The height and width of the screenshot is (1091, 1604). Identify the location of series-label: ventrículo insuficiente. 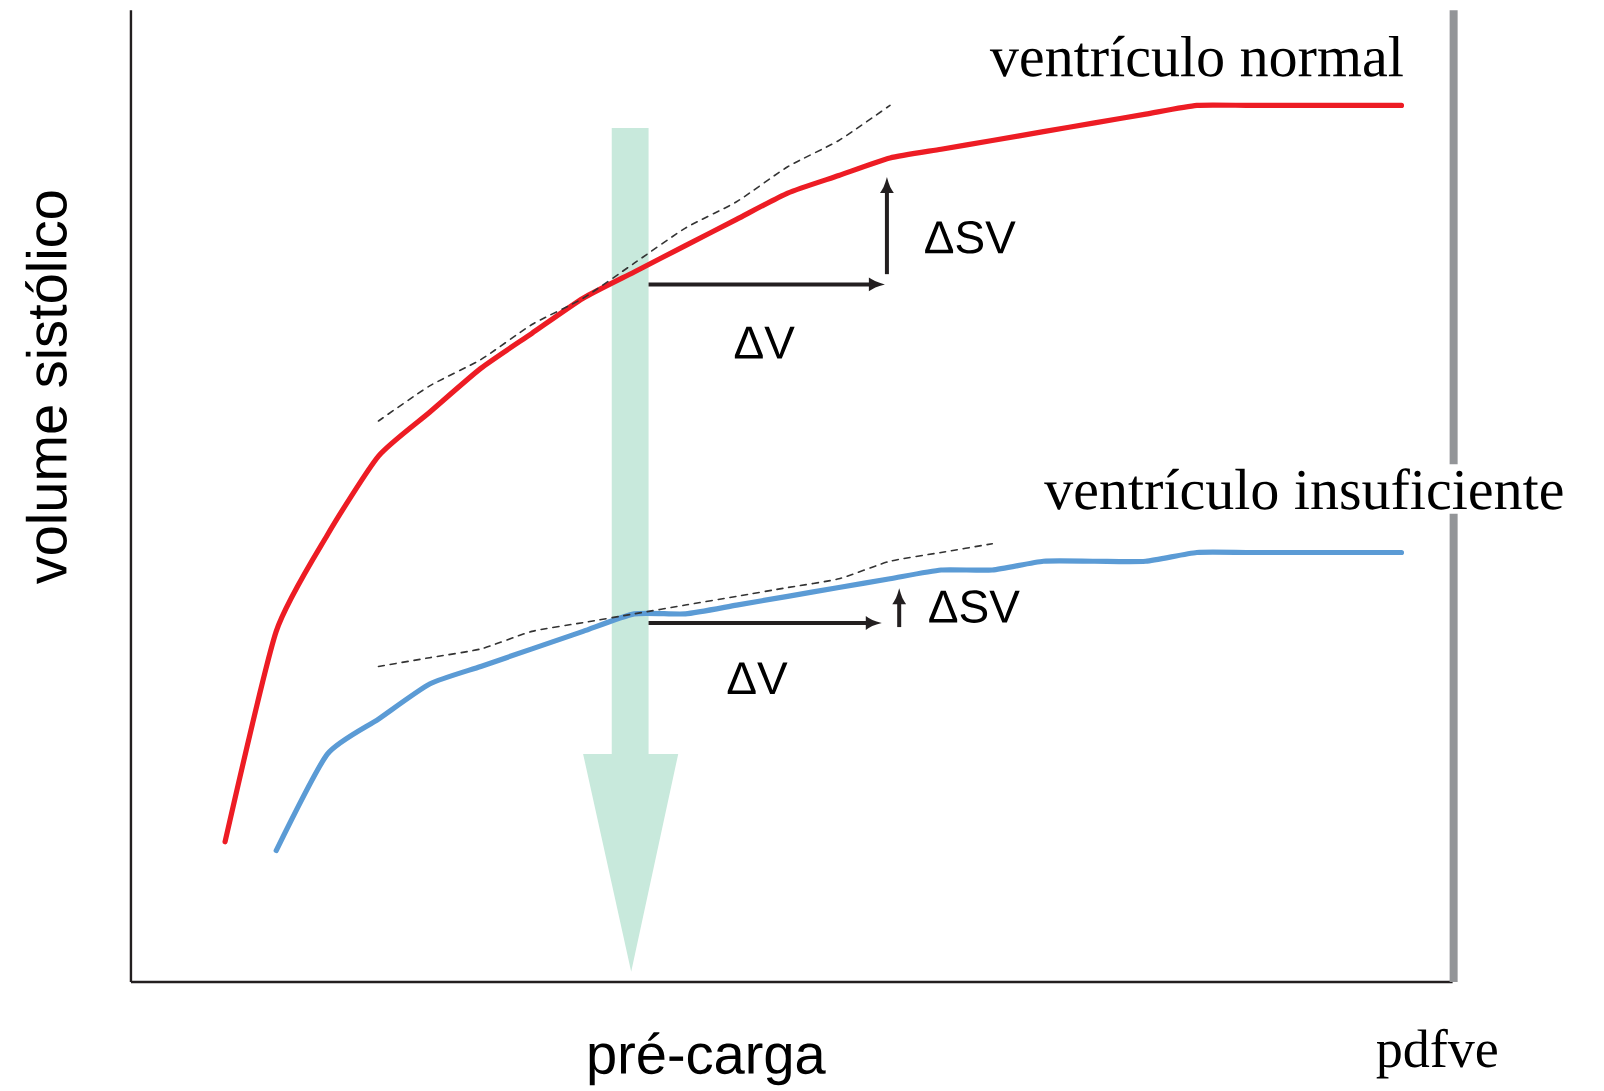
(1303, 489).